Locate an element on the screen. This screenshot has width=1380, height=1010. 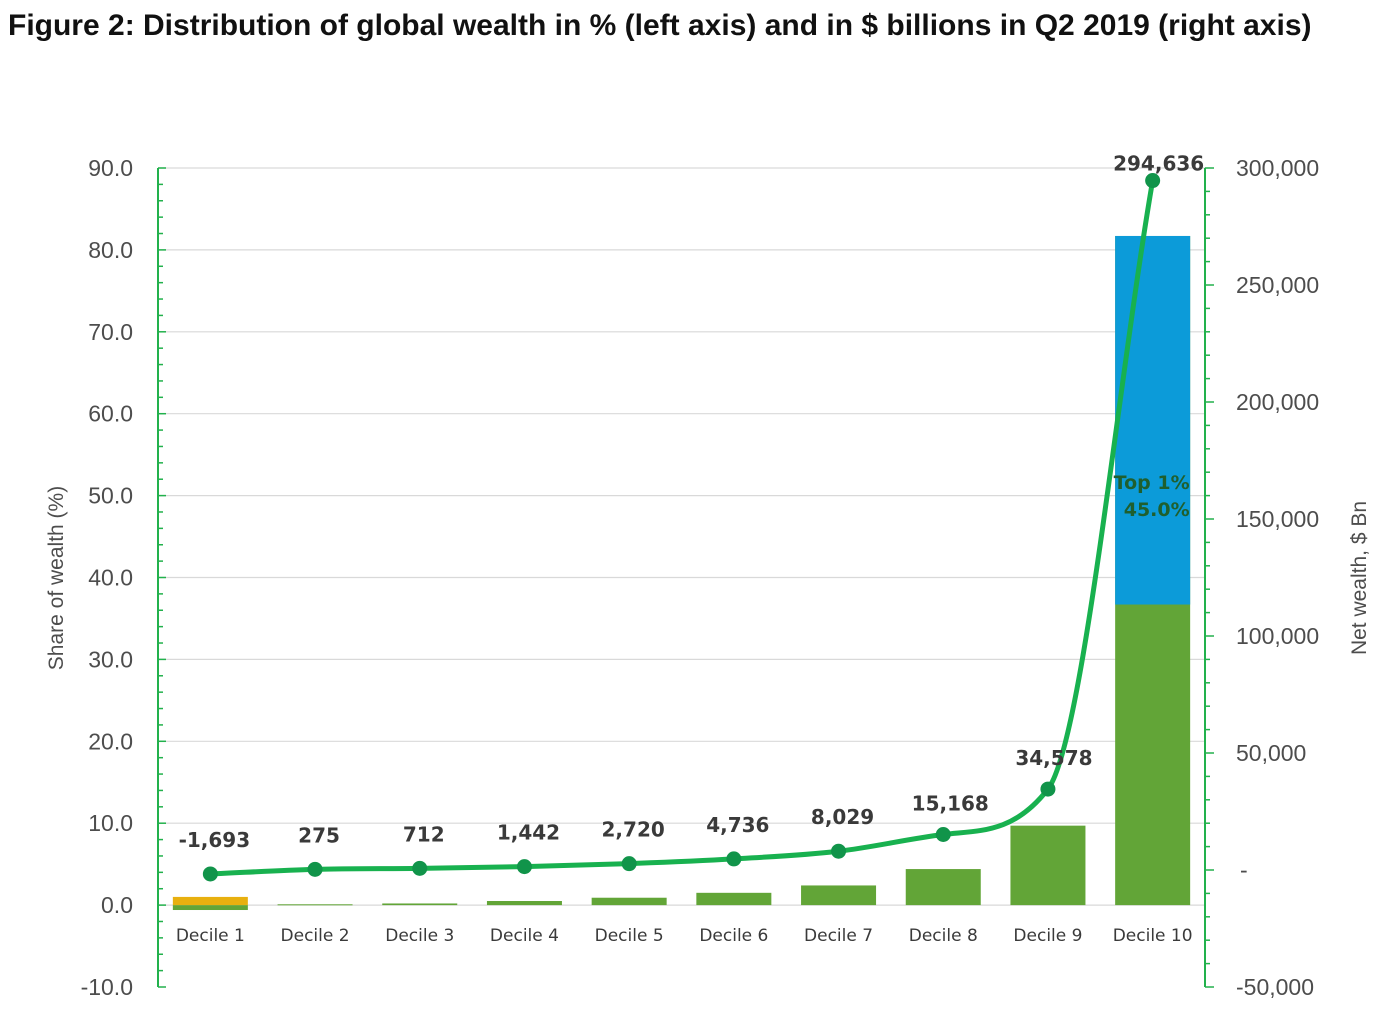
category-label: Decile 4 is located at coordinates (524, 936).